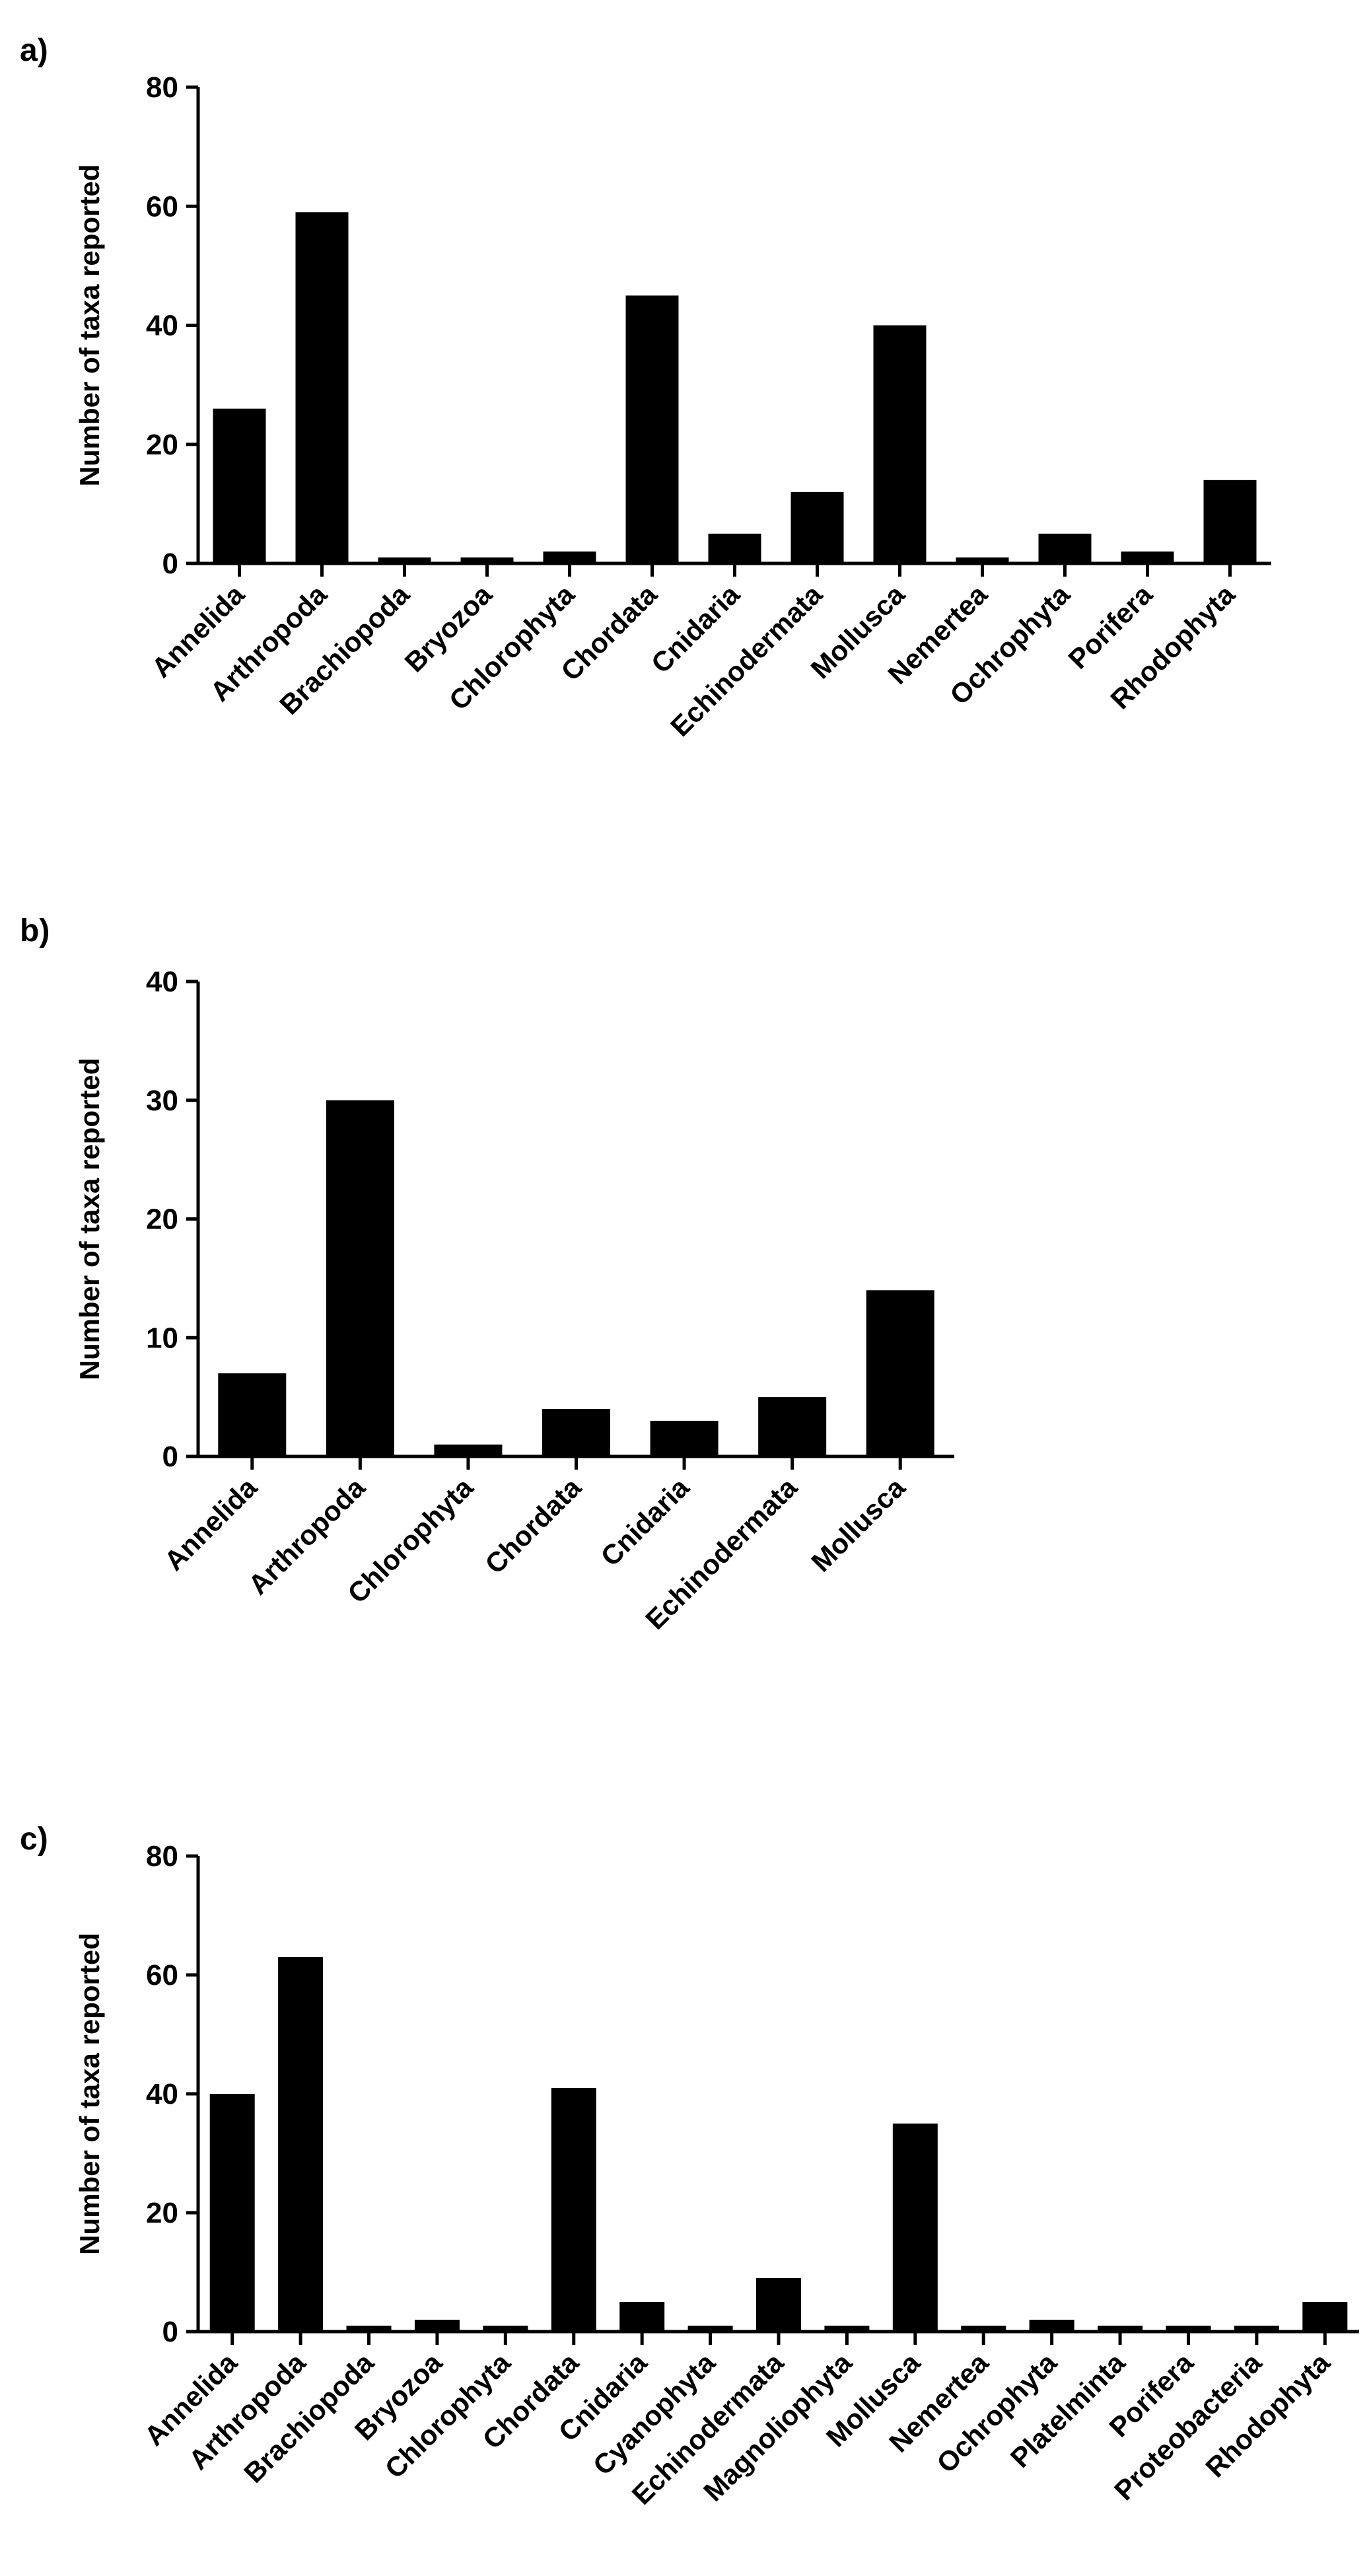  What do you see at coordinates (858, 1525) in the screenshot?
I see `x-tick-label: Mollusca` at bounding box center [858, 1525].